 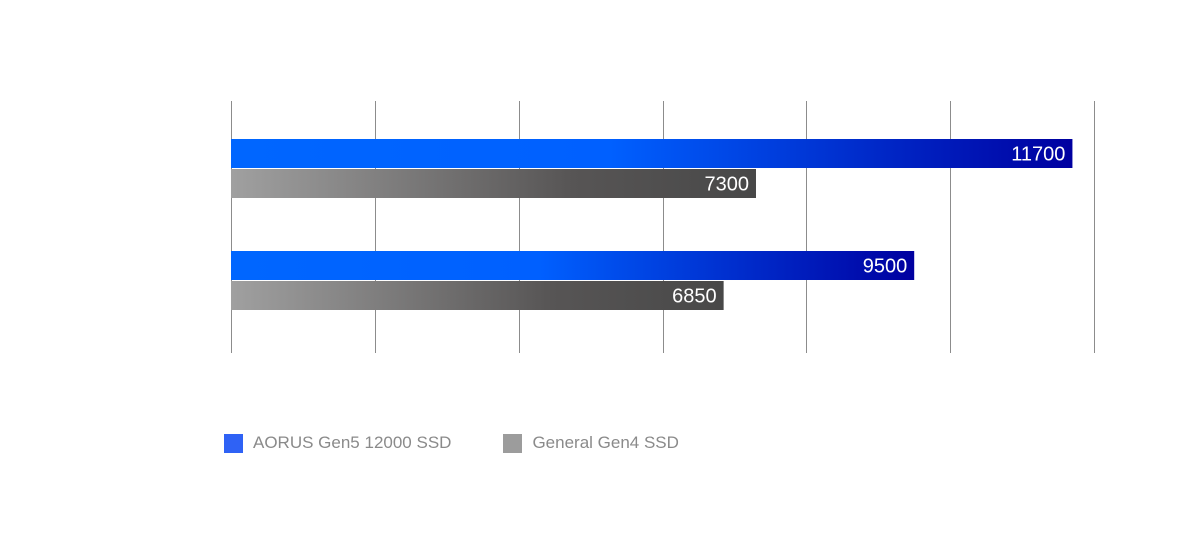 I want to click on legend-item-aorus: AORUS Gen5 12000 SSD, so click(x=337, y=443).